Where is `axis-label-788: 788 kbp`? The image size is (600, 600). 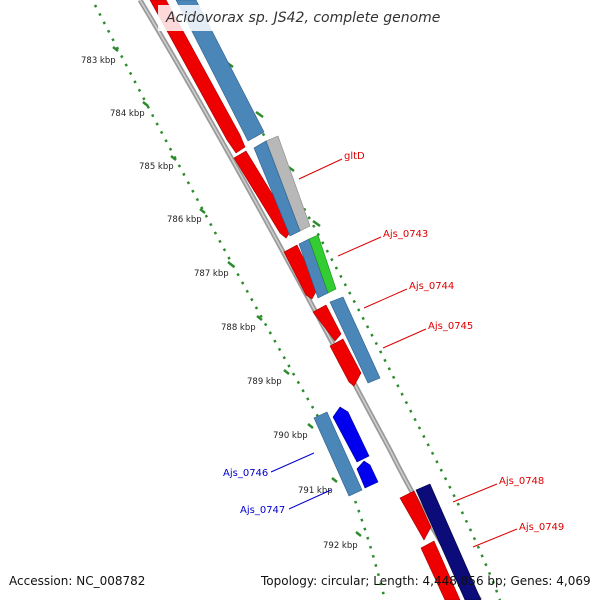 axis-label-788: 788 kbp is located at coordinates (238, 328).